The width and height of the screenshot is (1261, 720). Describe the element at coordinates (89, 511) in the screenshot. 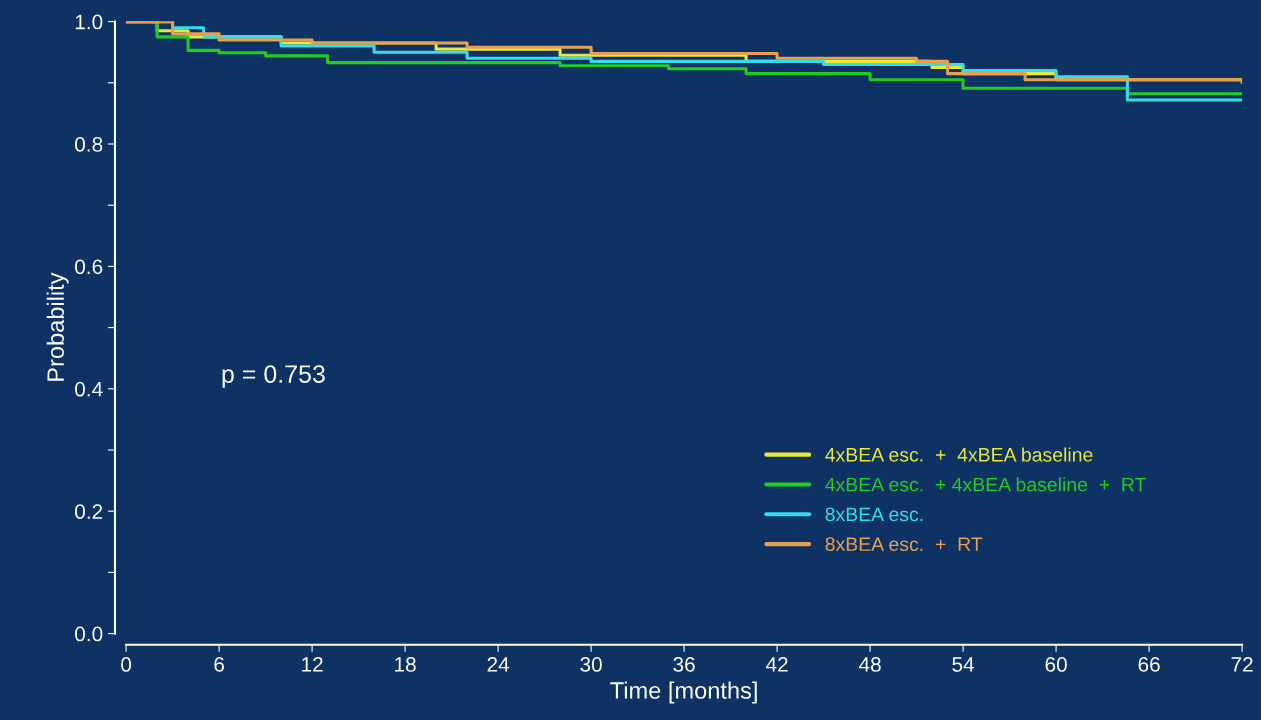

I see `y-tick-label: 0.2` at that location.